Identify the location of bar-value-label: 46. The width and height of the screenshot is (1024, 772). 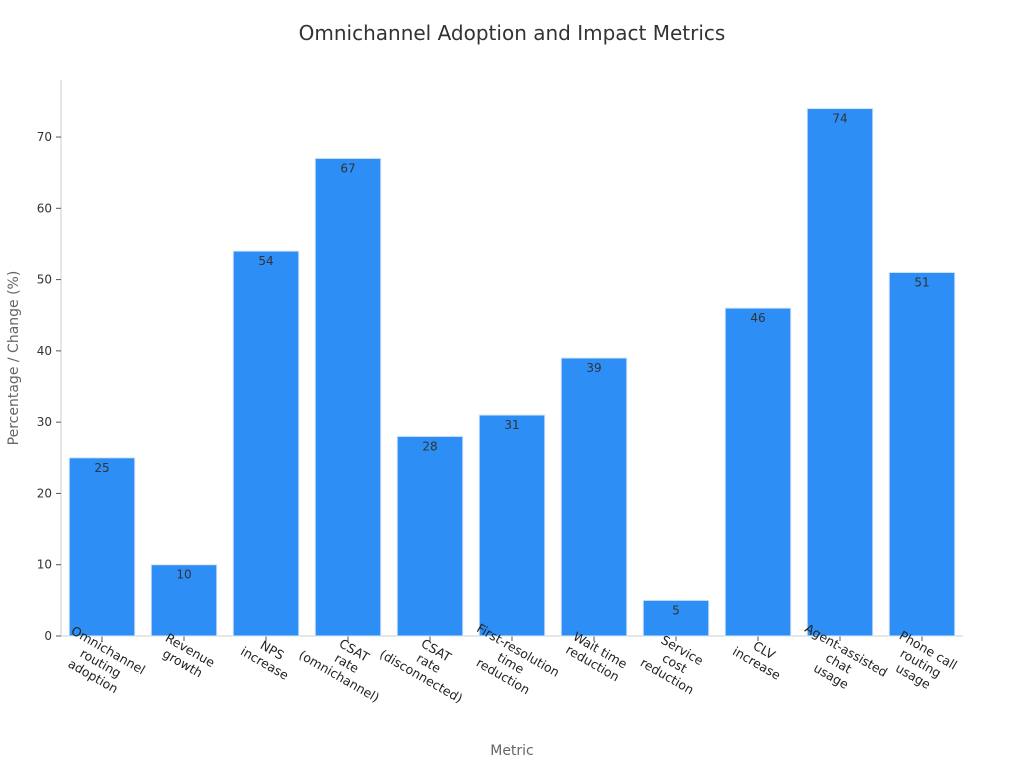
(757, 318).